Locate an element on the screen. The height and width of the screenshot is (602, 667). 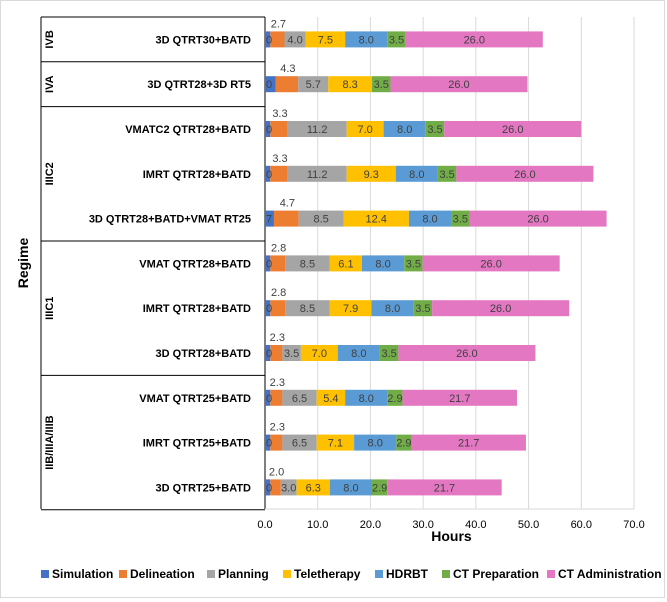
legend-label: Planning is located at coordinates (243, 574).